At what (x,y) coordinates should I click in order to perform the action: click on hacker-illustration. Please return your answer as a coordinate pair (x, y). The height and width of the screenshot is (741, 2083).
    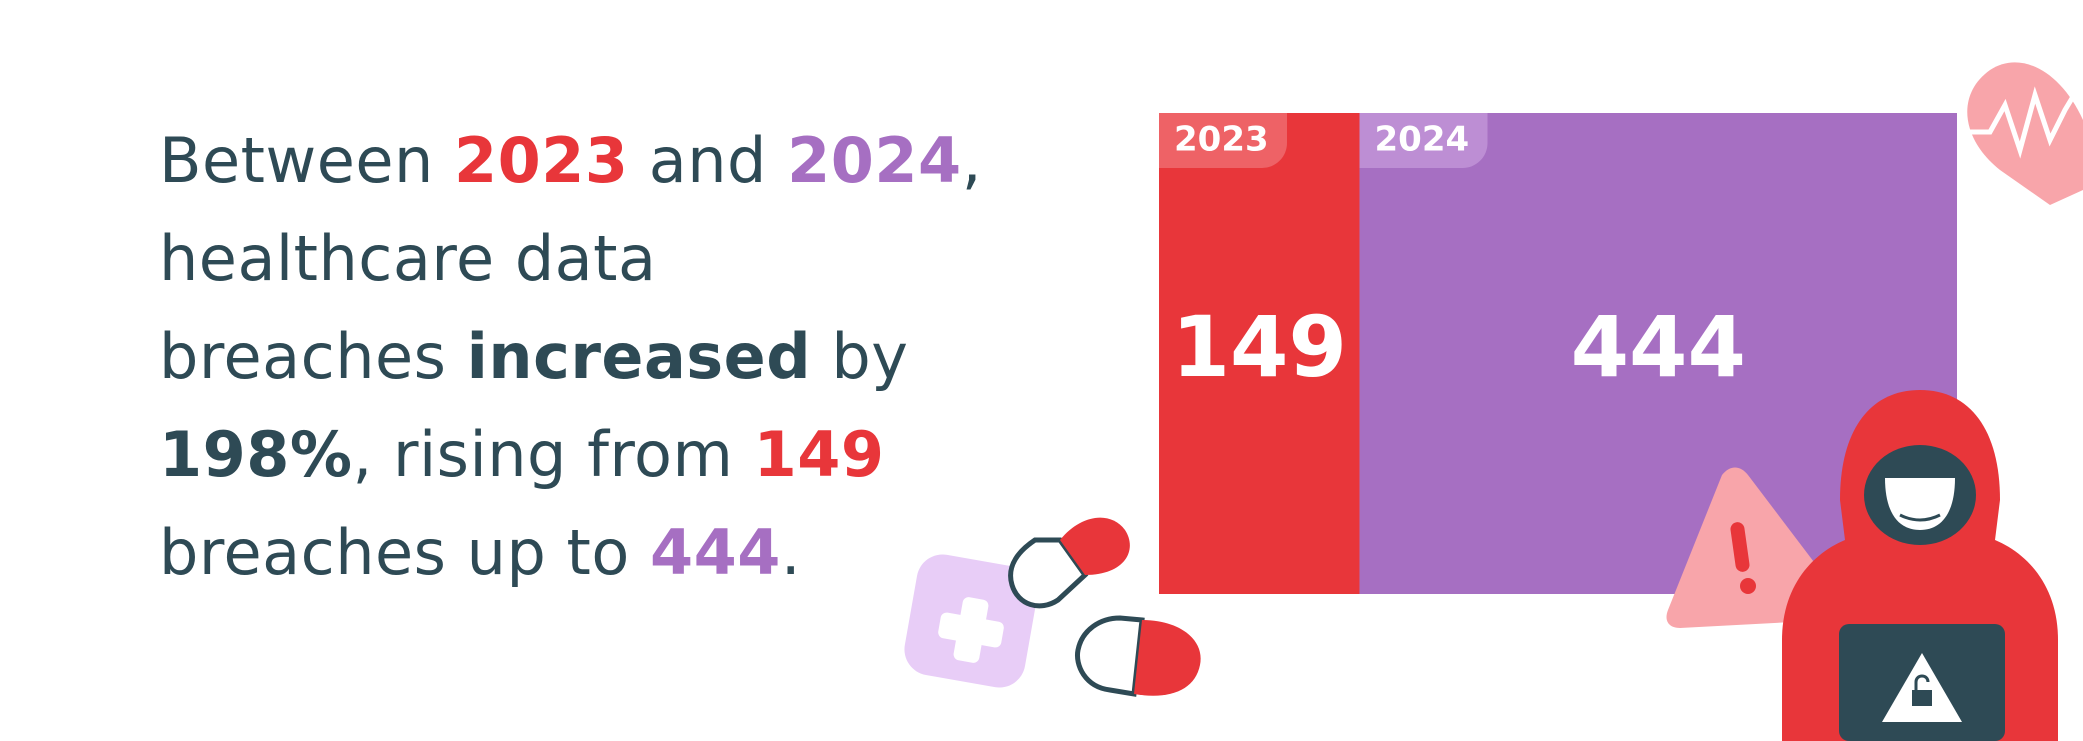
    Looking at the image, I should click on (1920, 565).